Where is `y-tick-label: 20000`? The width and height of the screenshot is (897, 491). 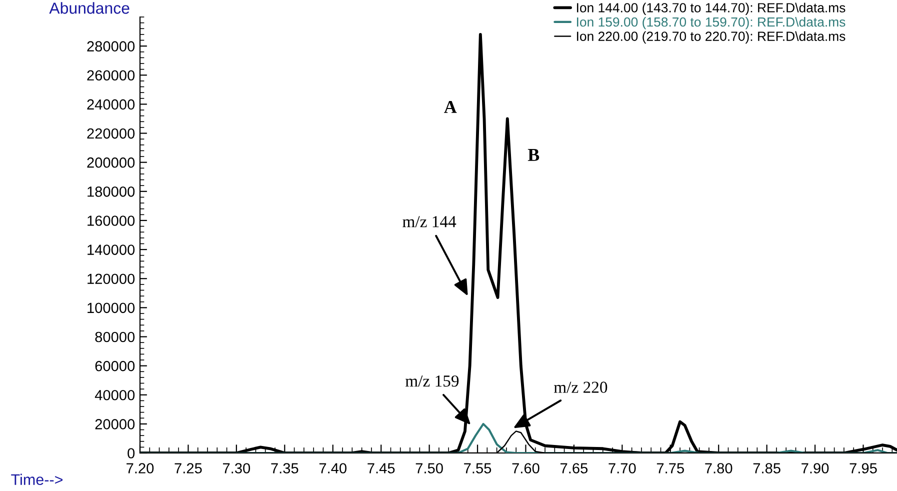
y-tick-label: 20000 is located at coordinates (115, 424).